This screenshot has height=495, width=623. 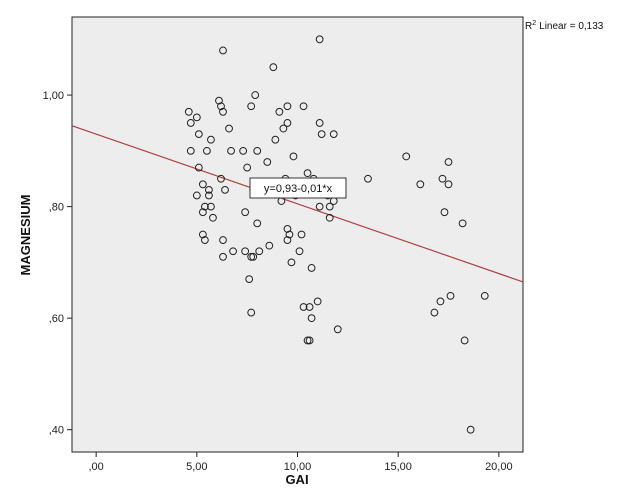 I want to click on r2-prefix: R, so click(x=528, y=26).